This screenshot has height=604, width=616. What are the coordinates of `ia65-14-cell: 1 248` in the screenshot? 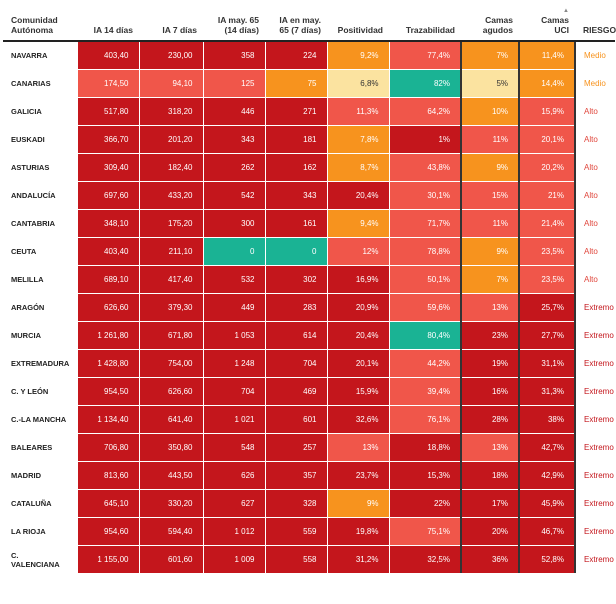 It's located at (233, 363).